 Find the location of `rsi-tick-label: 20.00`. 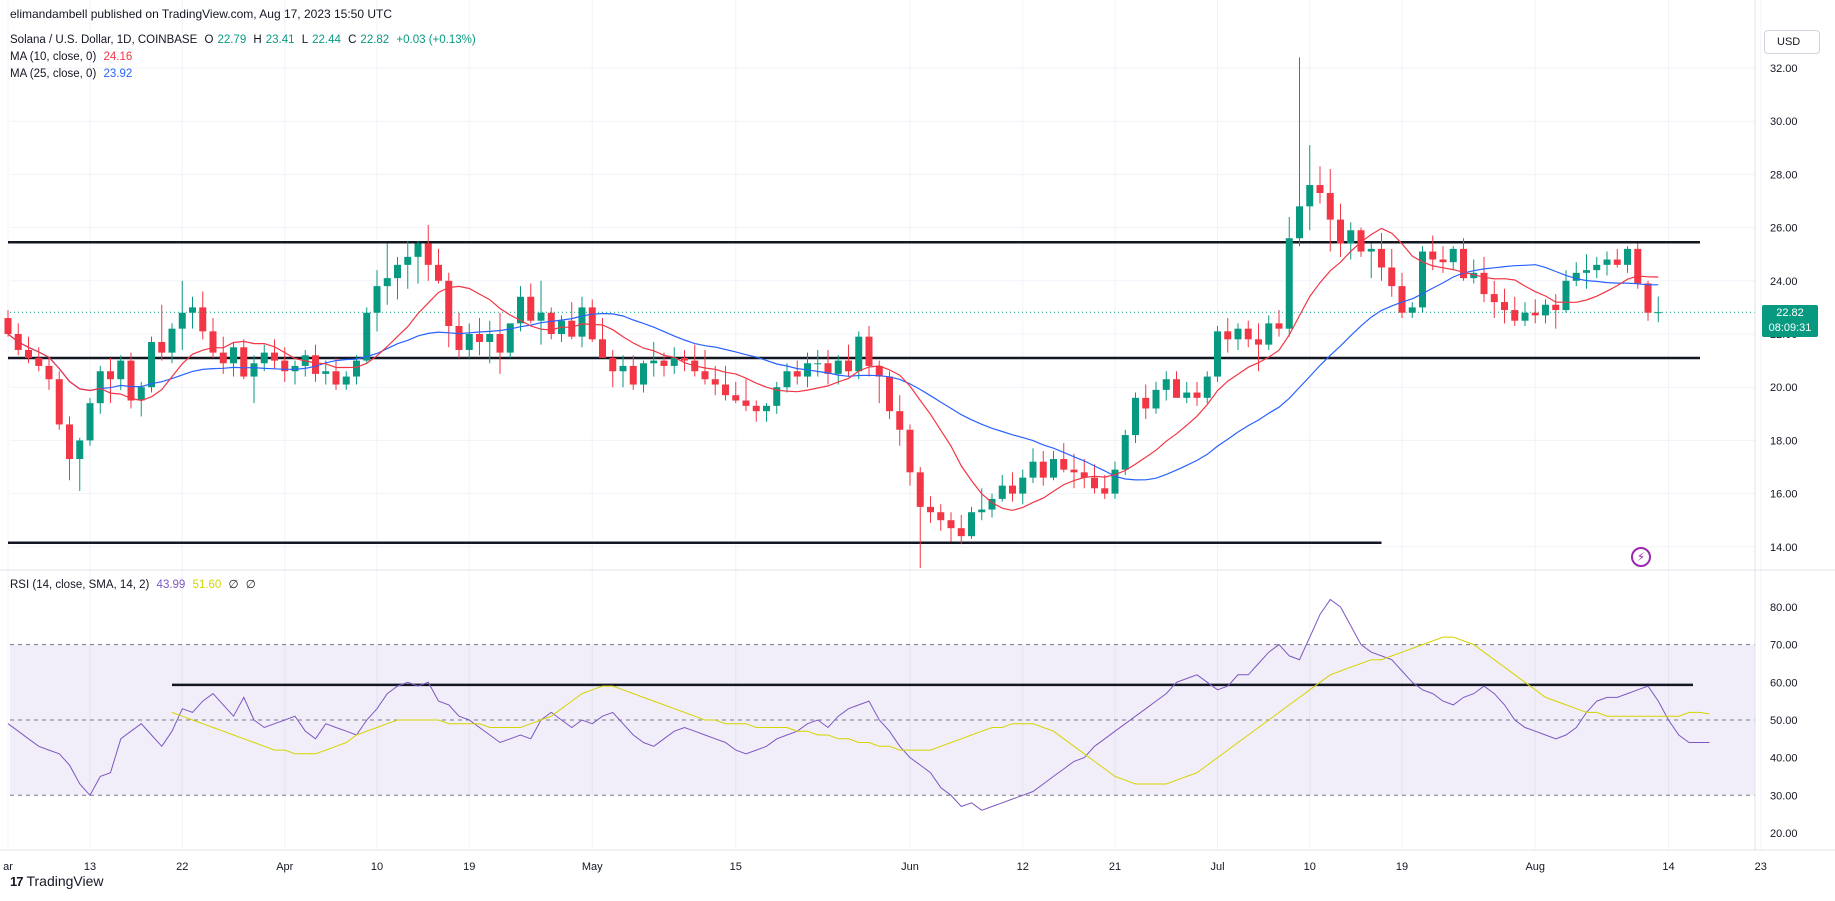

rsi-tick-label: 20.00 is located at coordinates (1784, 834).